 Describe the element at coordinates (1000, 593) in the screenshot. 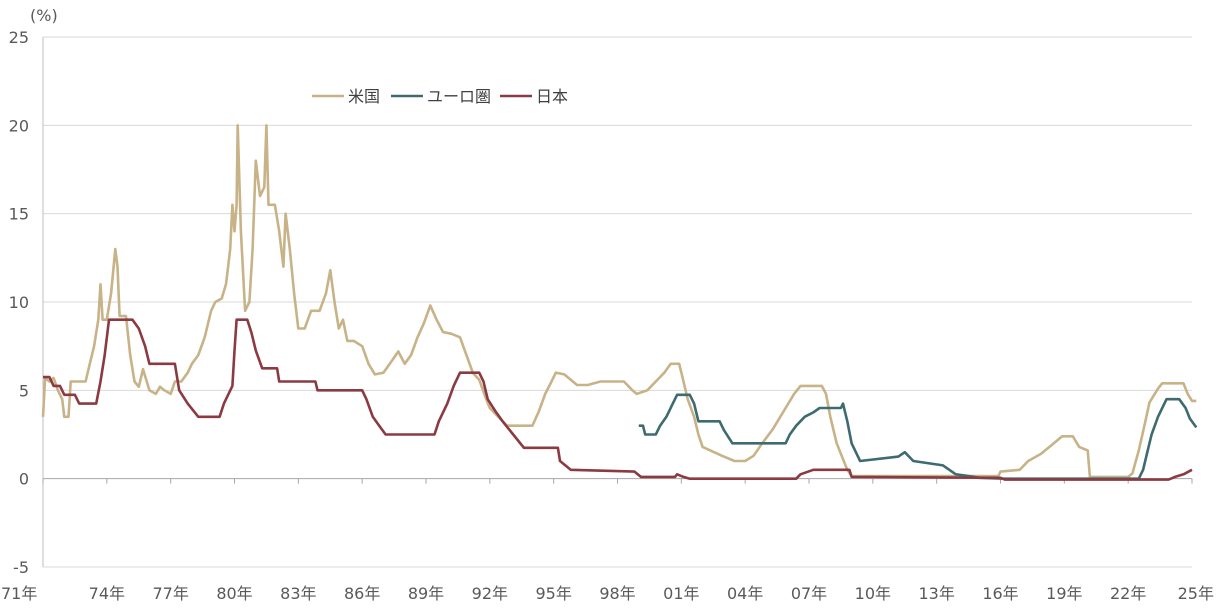

I see `x-tick-label: 16年` at that location.